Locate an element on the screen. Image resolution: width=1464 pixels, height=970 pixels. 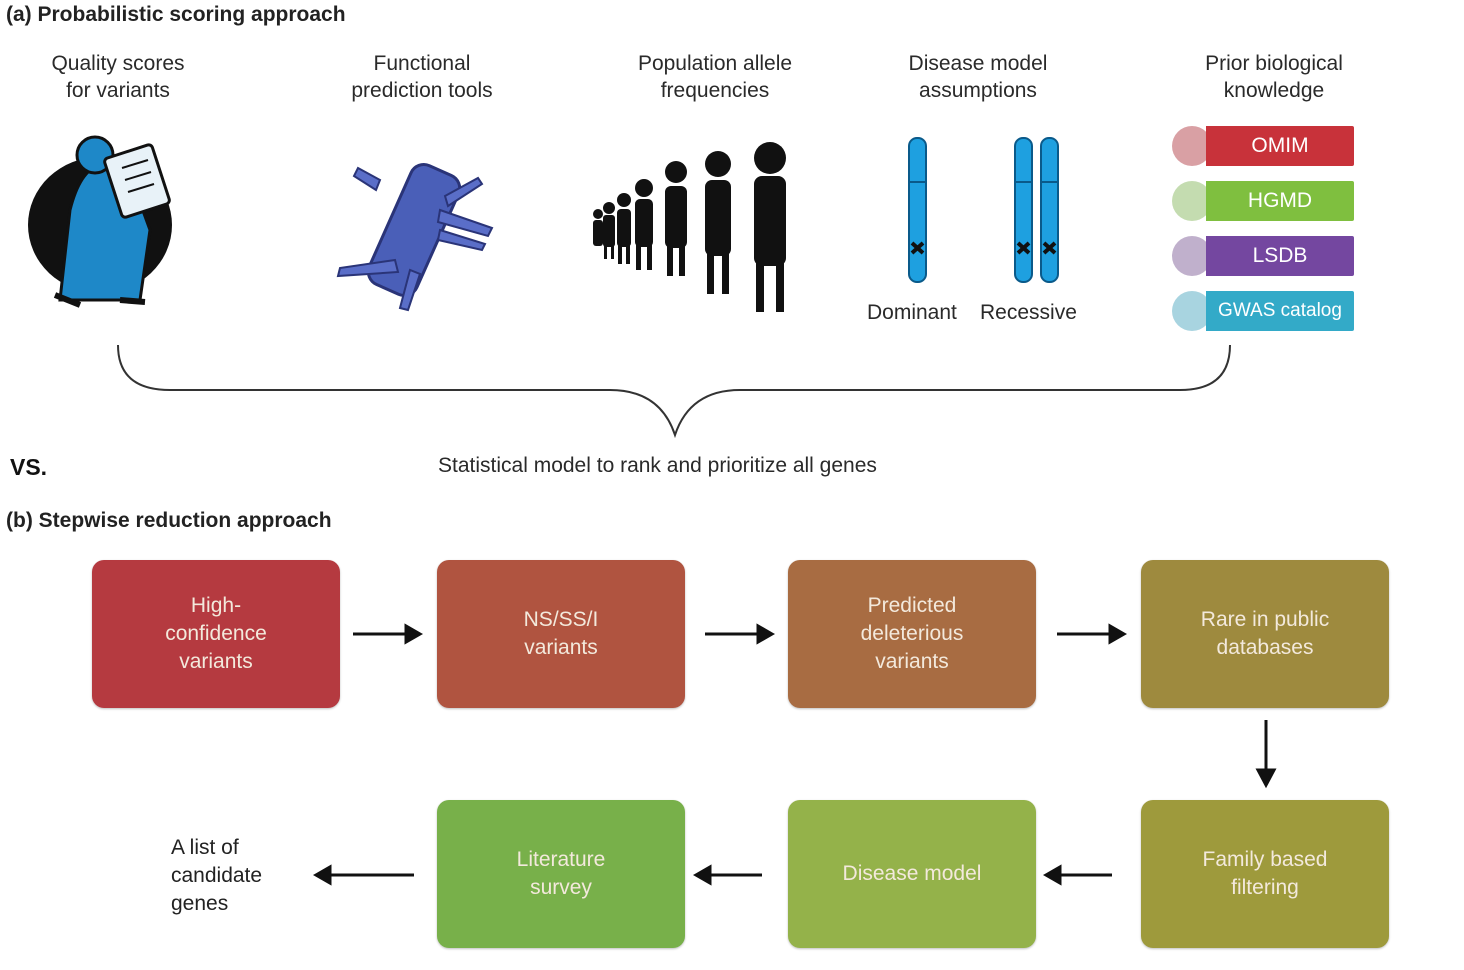
people-row-icon is located at coordinates (689, 227).